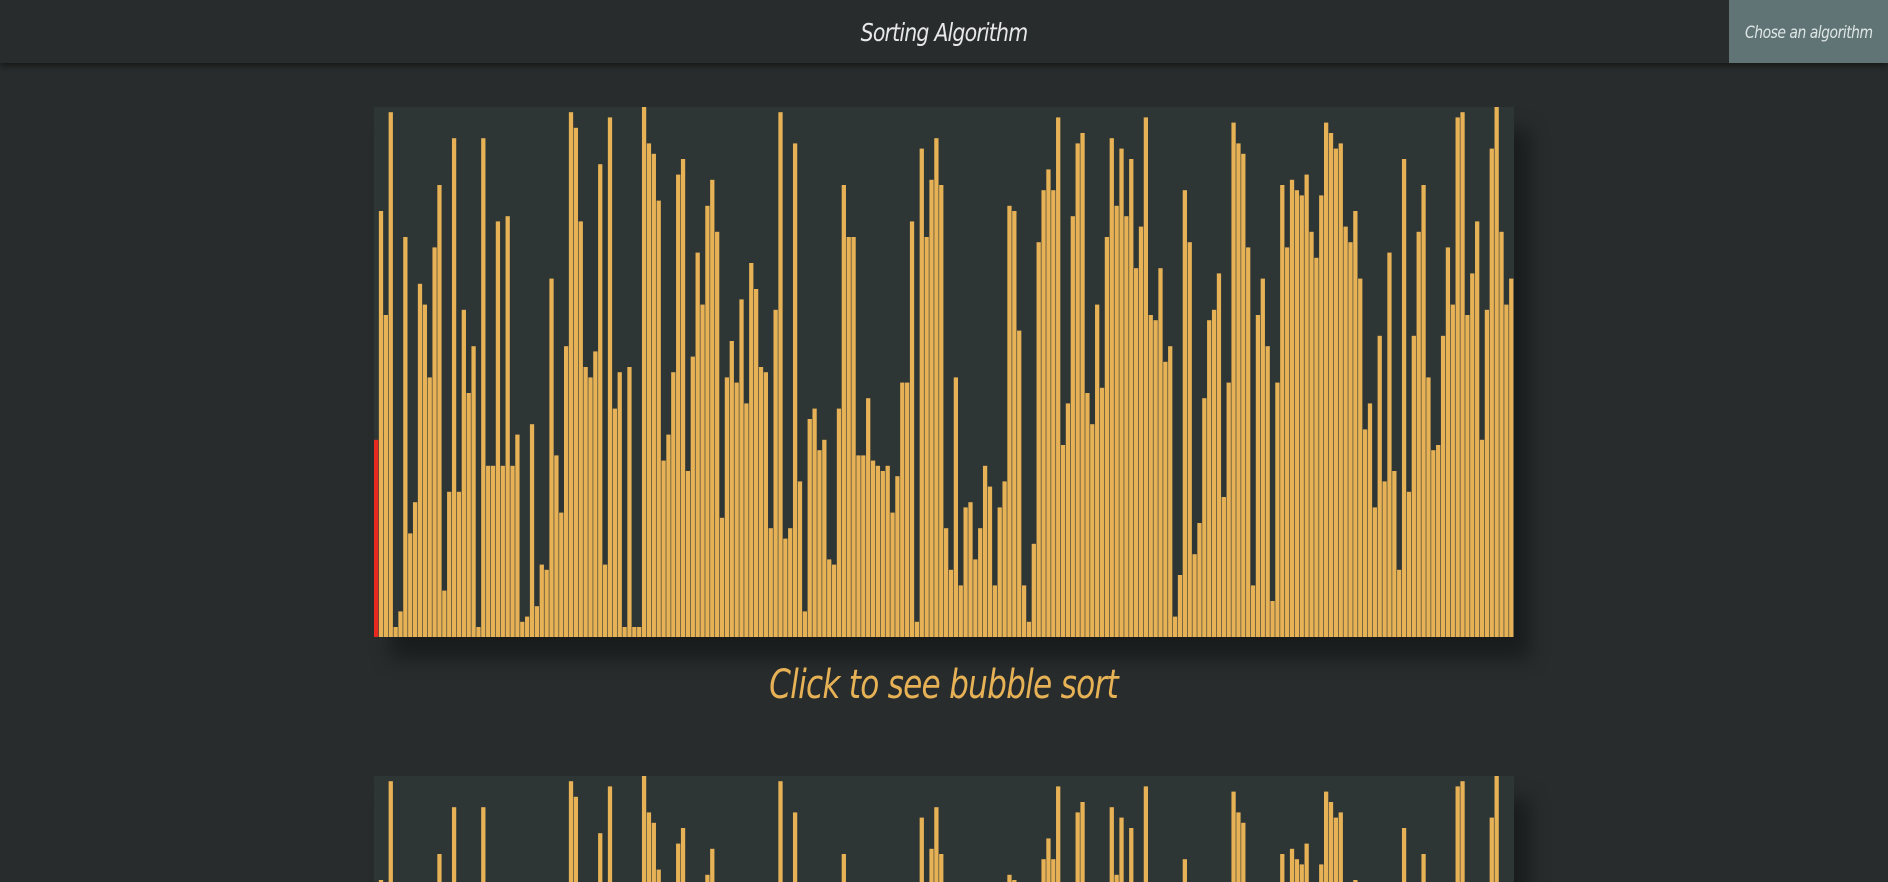 The image size is (1888, 882). I want to click on top-bar: Sorting Algorithm Chose an algorithm, so click(944, 31).